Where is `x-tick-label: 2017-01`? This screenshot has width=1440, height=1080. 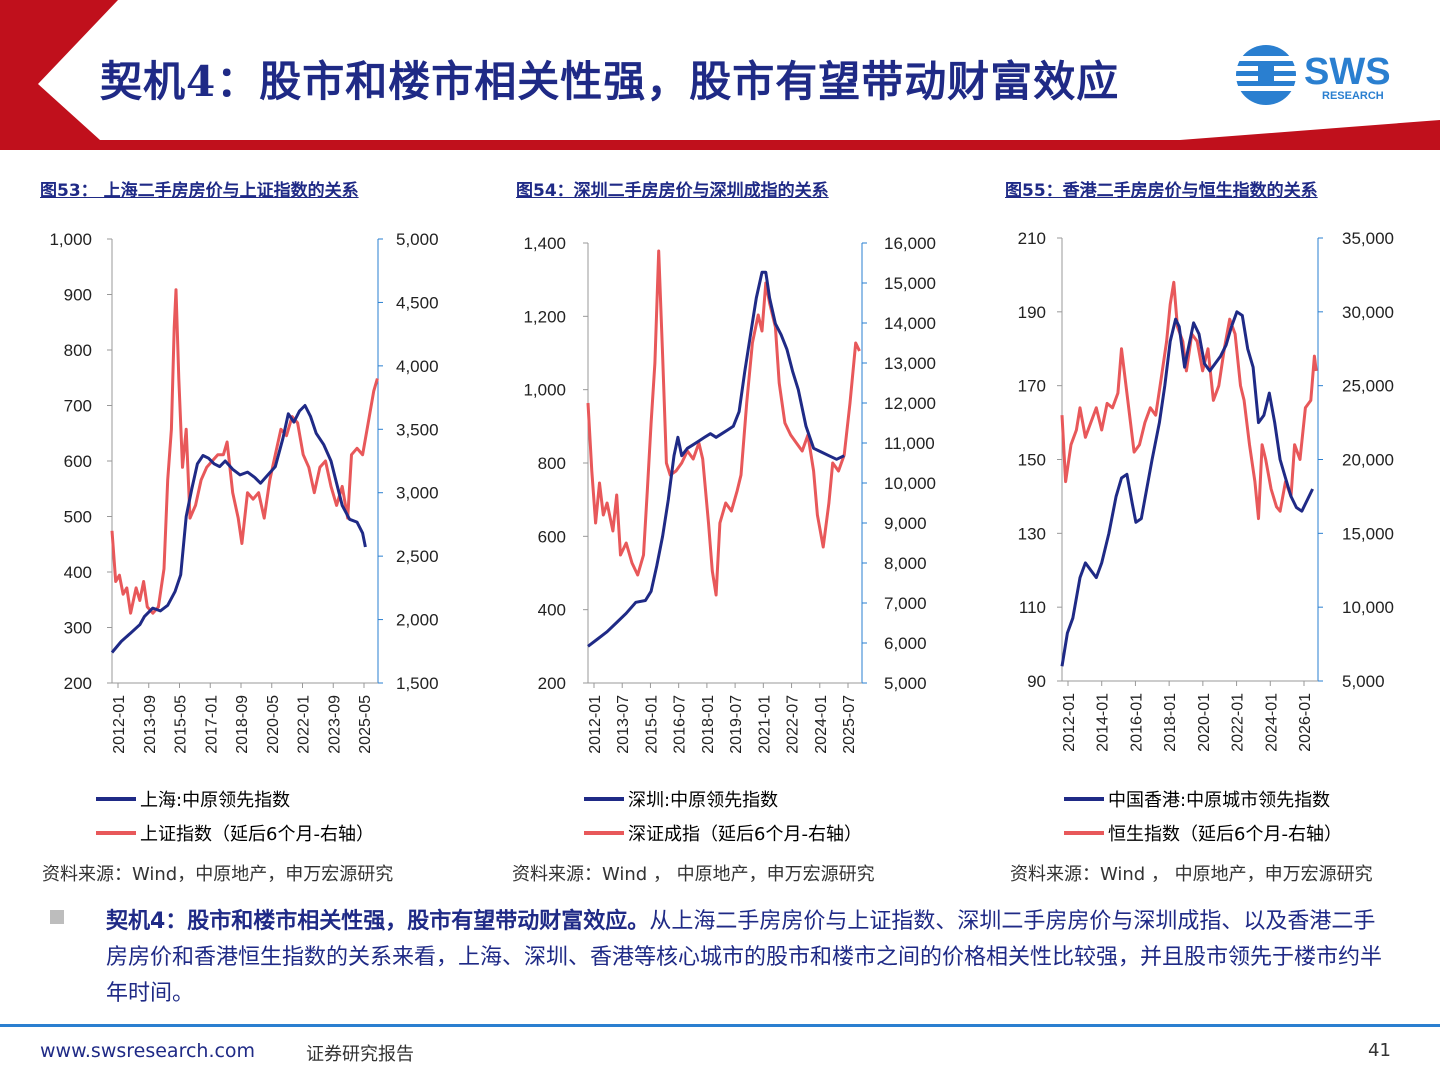
x-tick-label: 2017-01 is located at coordinates (211, 724).